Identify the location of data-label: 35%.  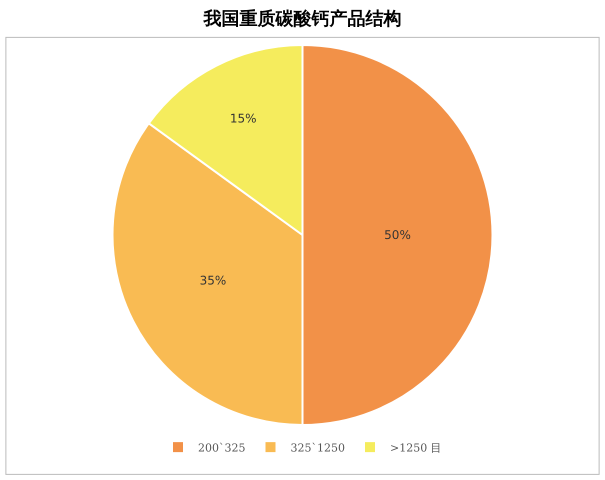
(213, 281).